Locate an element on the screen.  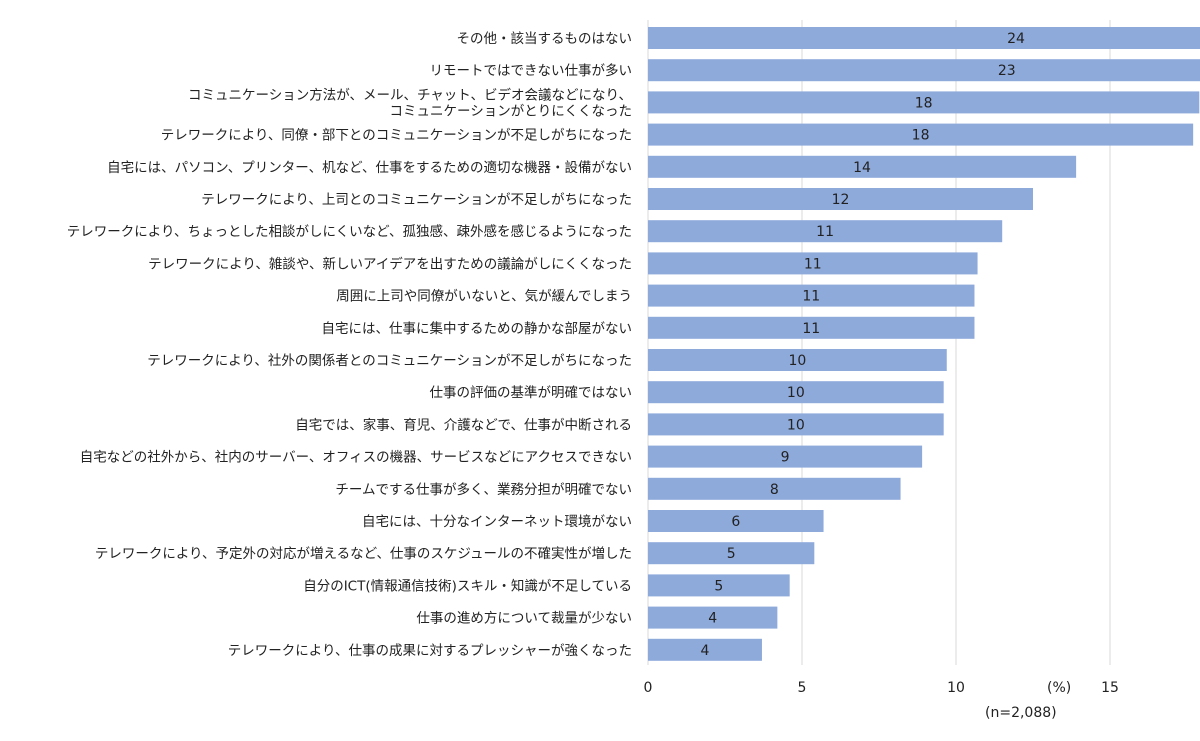
category-label: 仕事の進め方について裁量が少ない is located at coordinates (524, 619).